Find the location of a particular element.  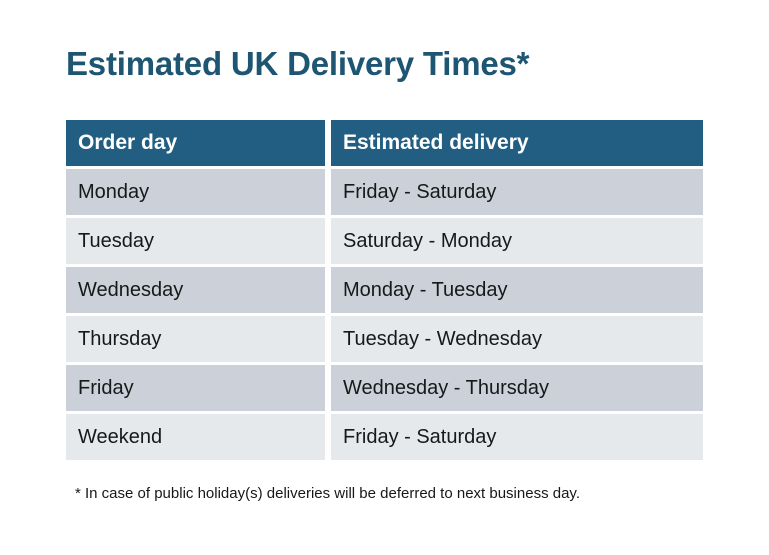

cell-estimated-delivery: Tuesday - Wednesday is located at coordinates (517, 339).